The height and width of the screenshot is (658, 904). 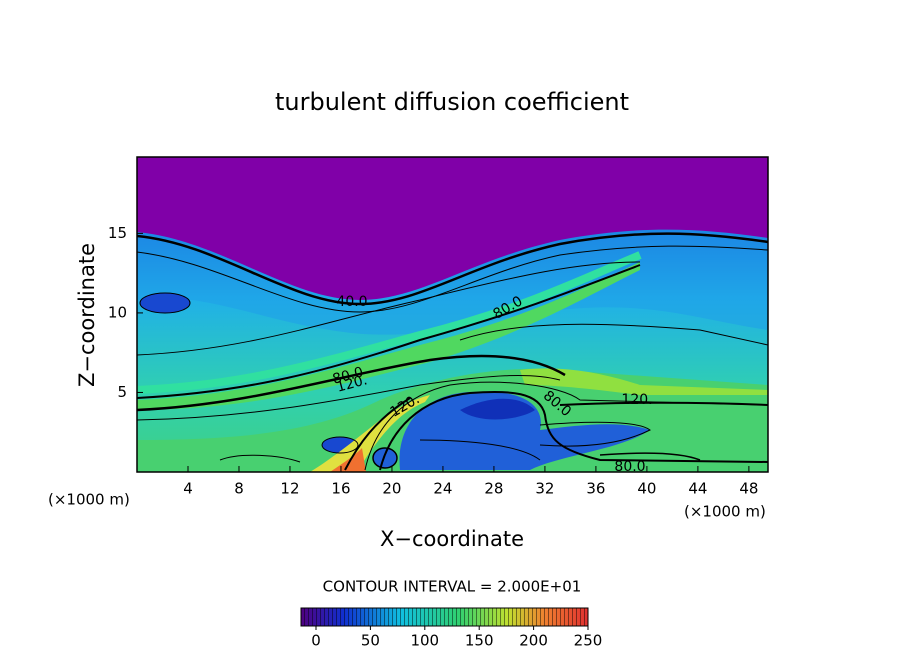 I want to click on colorbar-frame, so click(x=444, y=617).